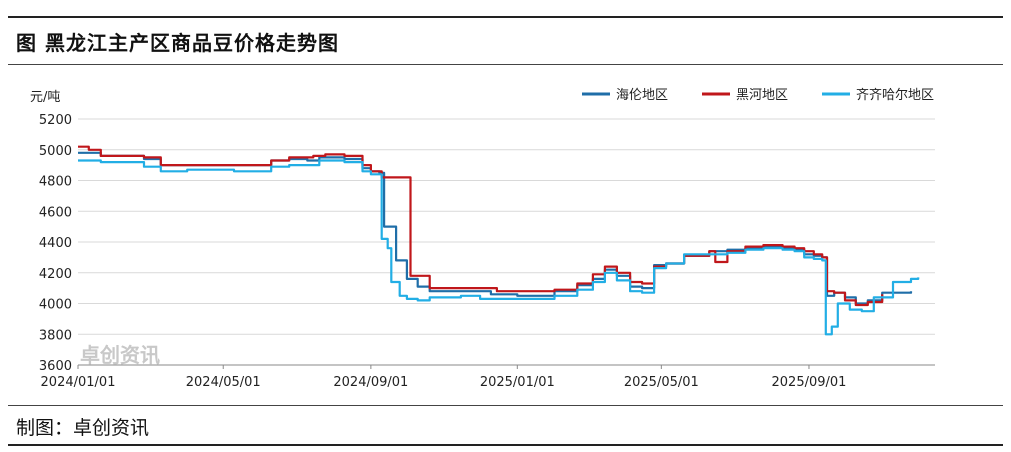  What do you see at coordinates (55, 305) in the screenshot?
I see `y-tick-label: 4000` at bounding box center [55, 305].